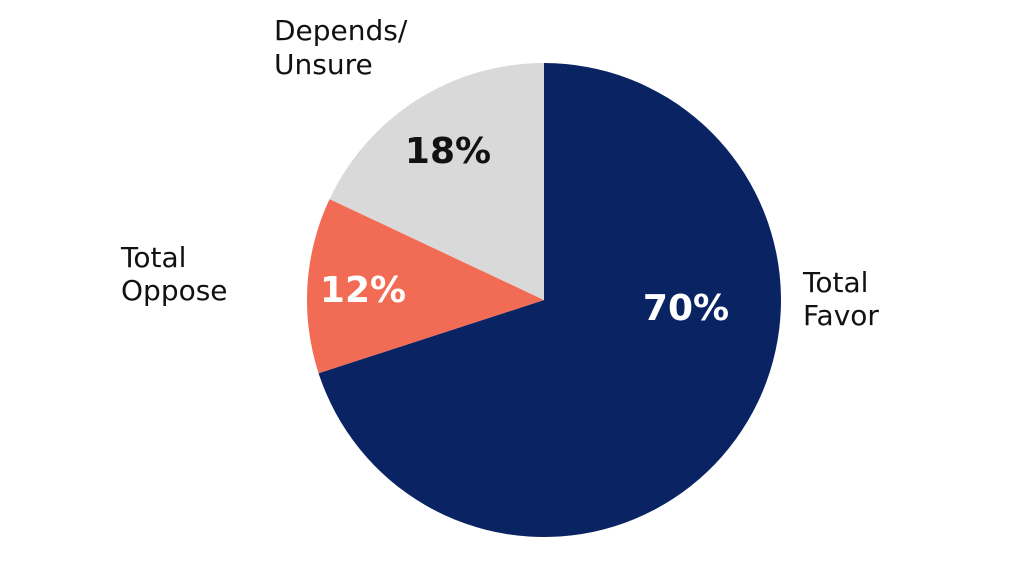  What do you see at coordinates (153, 257) in the screenshot?
I see `category-label-oppose-line1: Total` at bounding box center [153, 257].